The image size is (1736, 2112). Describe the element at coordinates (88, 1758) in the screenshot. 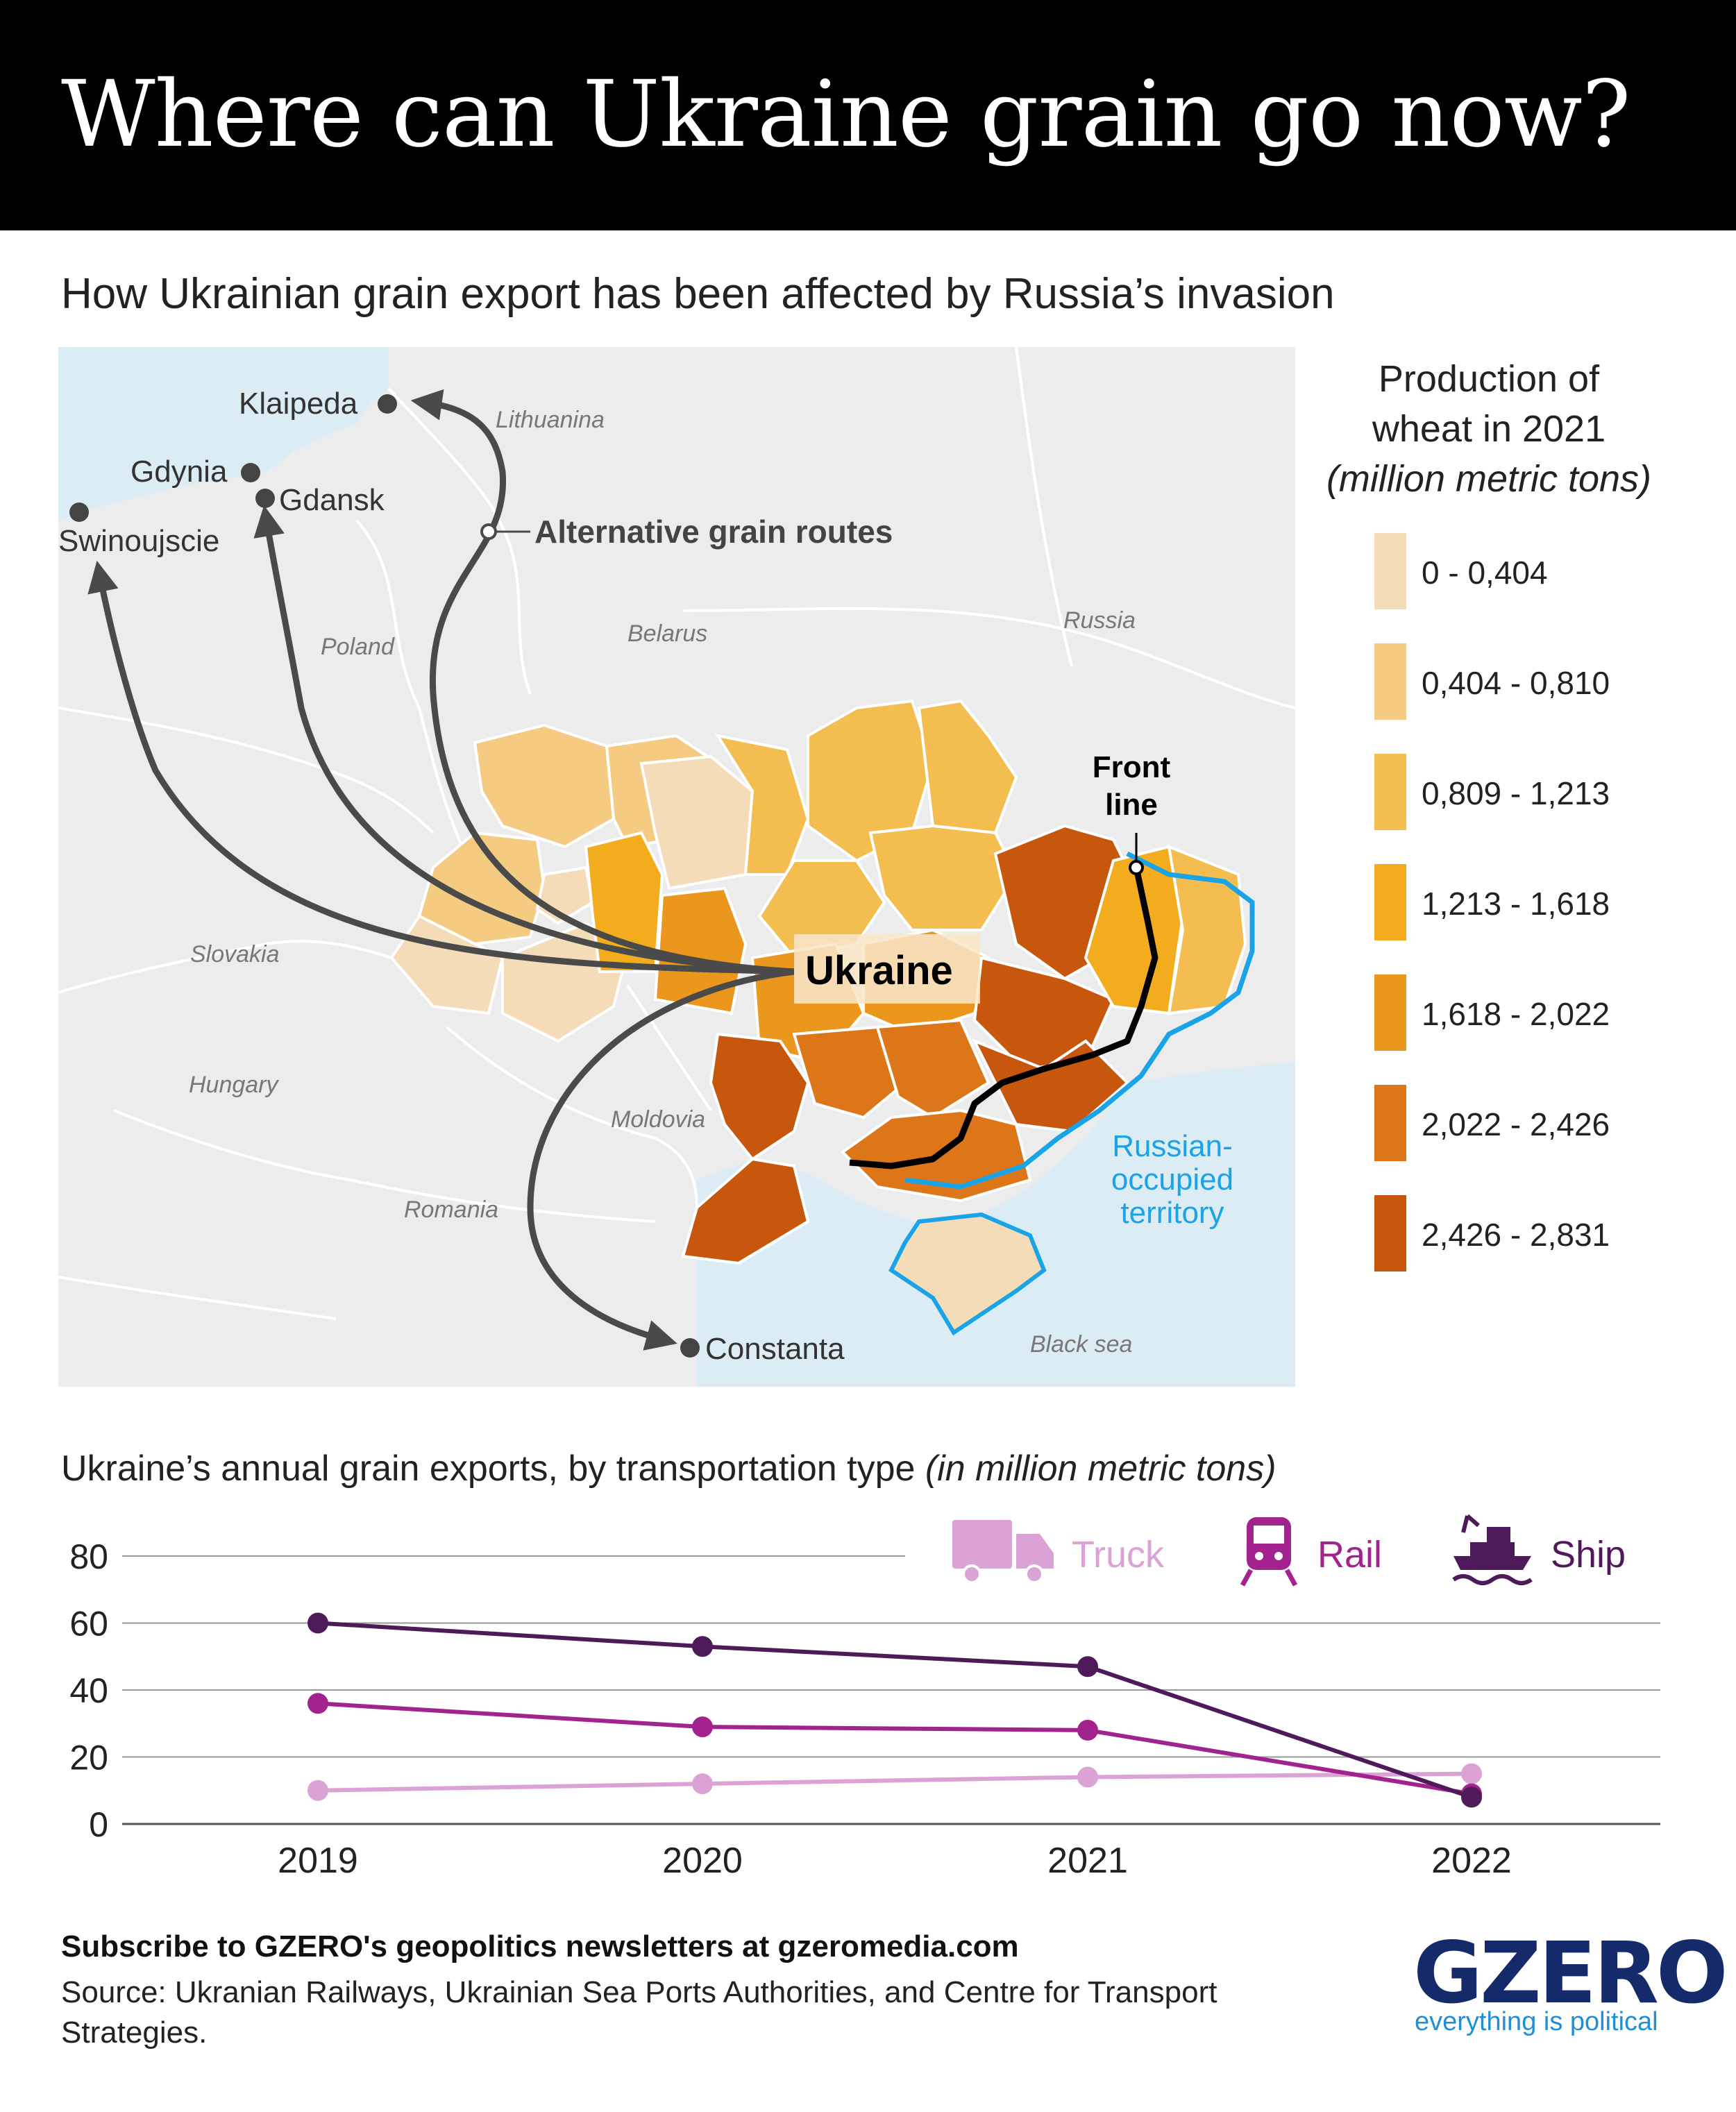

I see `y-tick-label: 20` at that location.